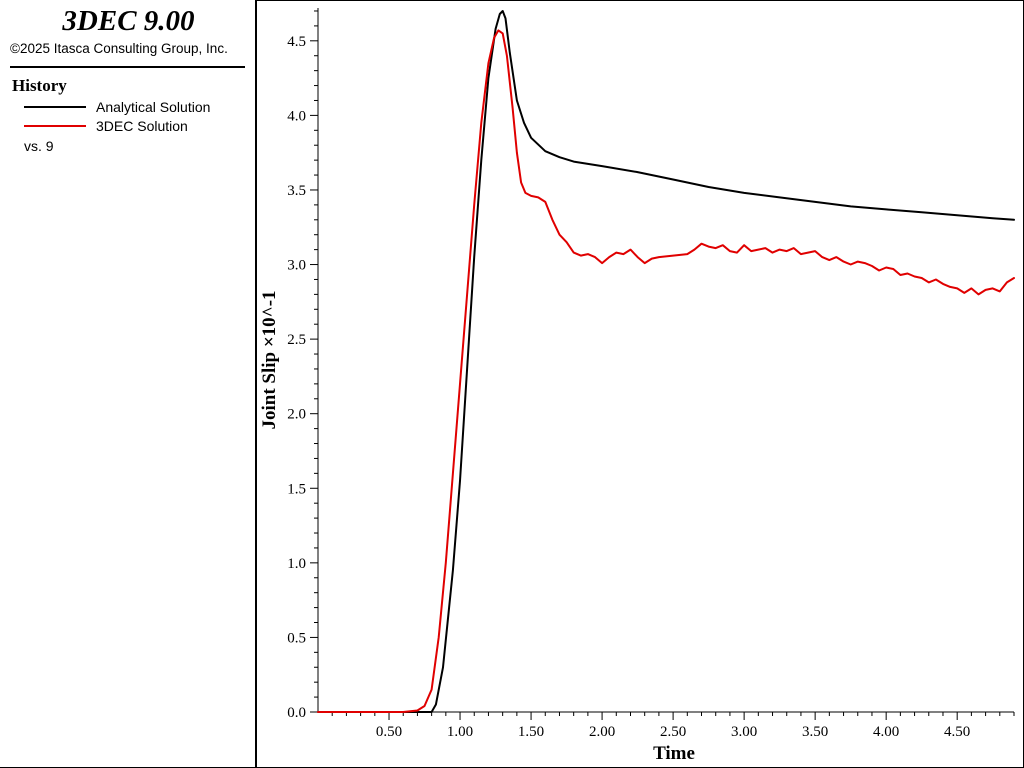 This screenshot has height=768, width=1024. I want to click on y-tick-label: 3.0, so click(296, 266).